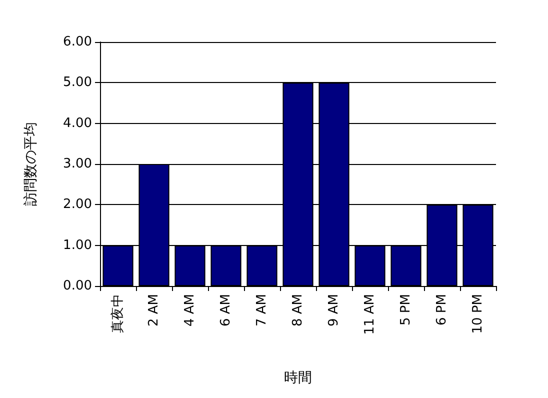 The width and height of the screenshot is (548, 398). What do you see at coordinates (334, 310) in the screenshot?
I see `x-tick-label: 9 AM` at bounding box center [334, 310].